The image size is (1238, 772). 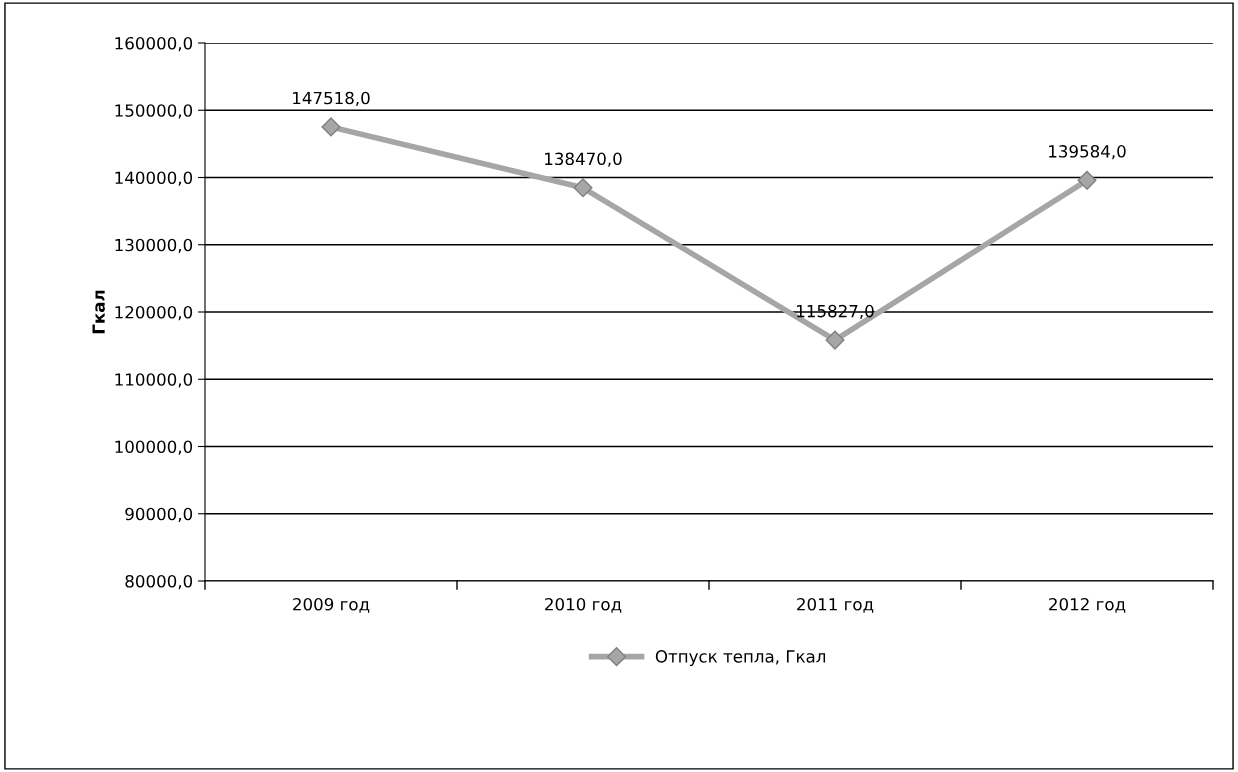 What do you see at coordinates (154, 44) in the screenshot?
I see `y-tick-label: 160000,0` at bounding box center [154, 44].